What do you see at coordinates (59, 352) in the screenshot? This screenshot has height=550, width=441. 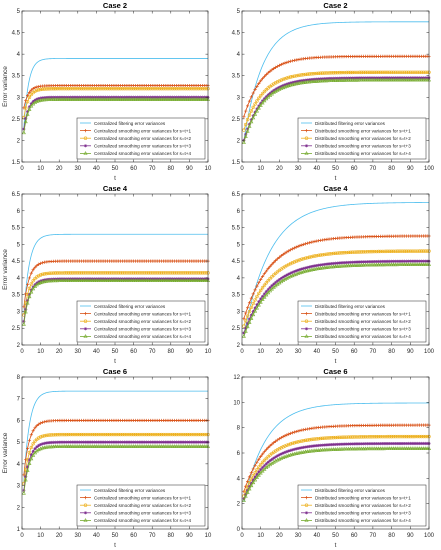 I see `x-tick-label: 20` at bounding box center [59, 352].